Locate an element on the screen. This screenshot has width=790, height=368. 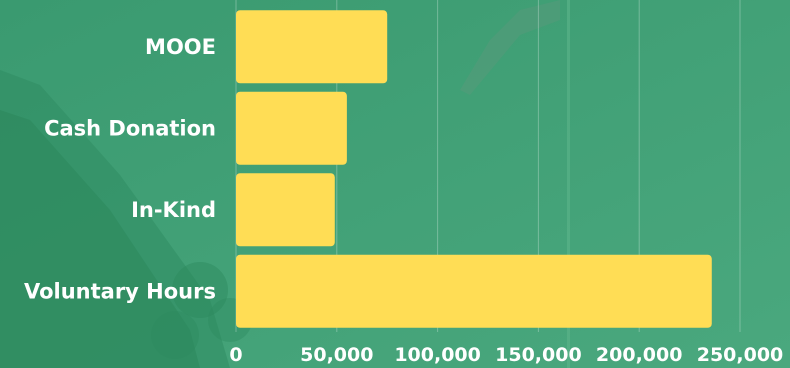
x-tick-label: 50,000 is located at coordinates (336, 355).